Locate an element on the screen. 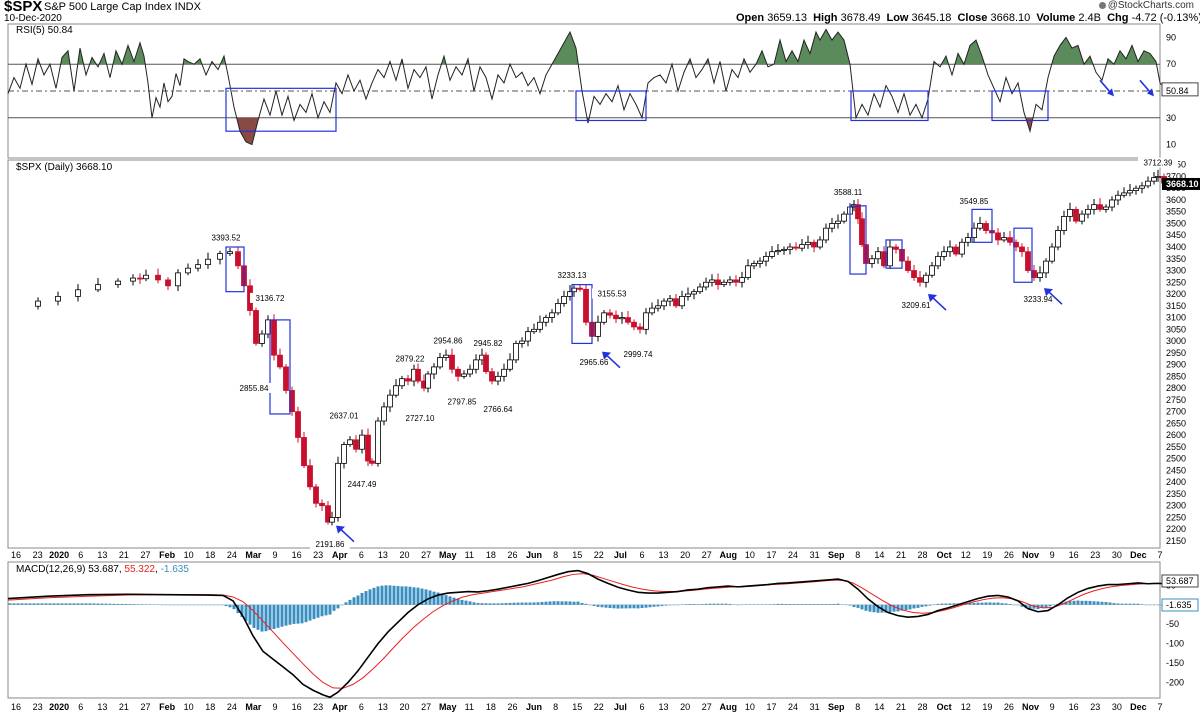  x-tick-label: 24 is located at coordinates (793, 555).